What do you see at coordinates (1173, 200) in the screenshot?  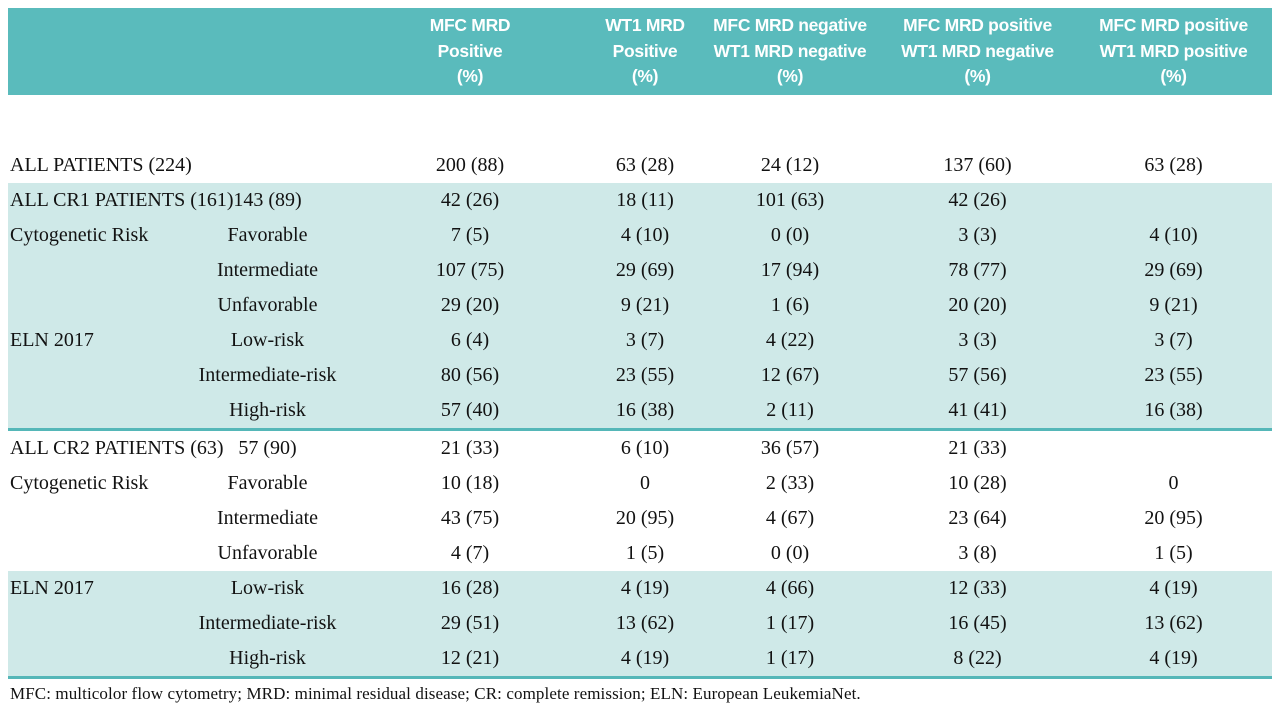 I see `cell-mfc-pos-wt1-pos` at bounding box center [1173, 200].